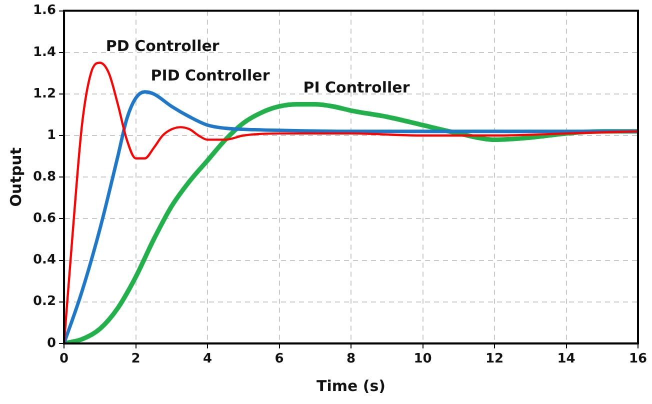  I want to click on x-tick-label: 12, so click(494, 359).